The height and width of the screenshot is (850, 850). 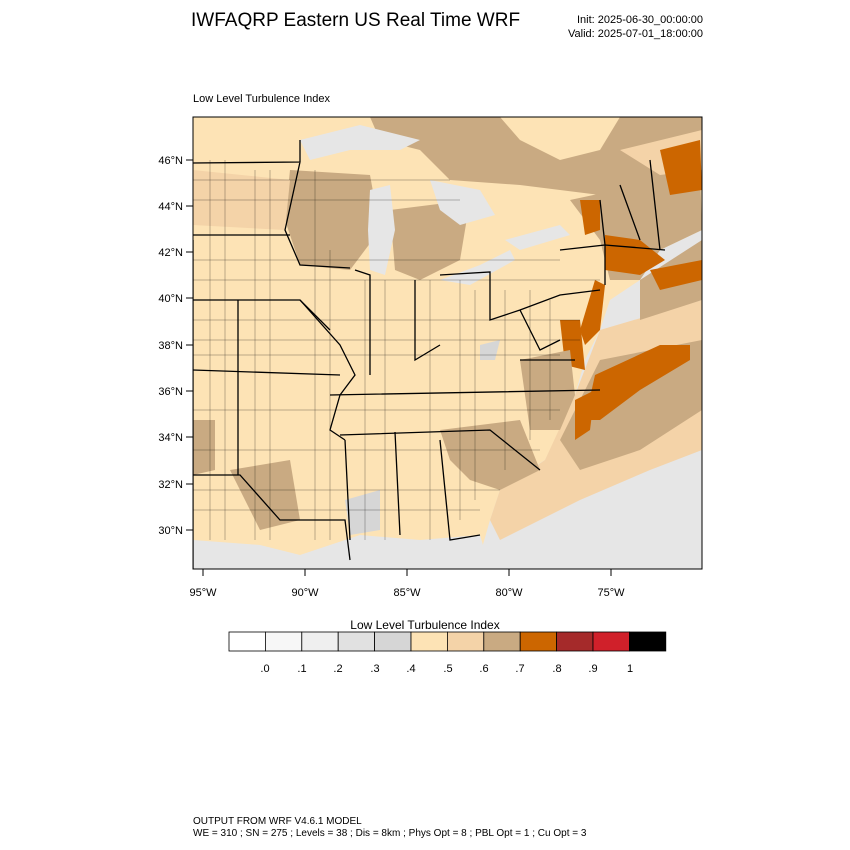 I want to click on footer-model: OUTPUT FROM WRF V4.6.1 MODEL, so click(x=277, y=821).